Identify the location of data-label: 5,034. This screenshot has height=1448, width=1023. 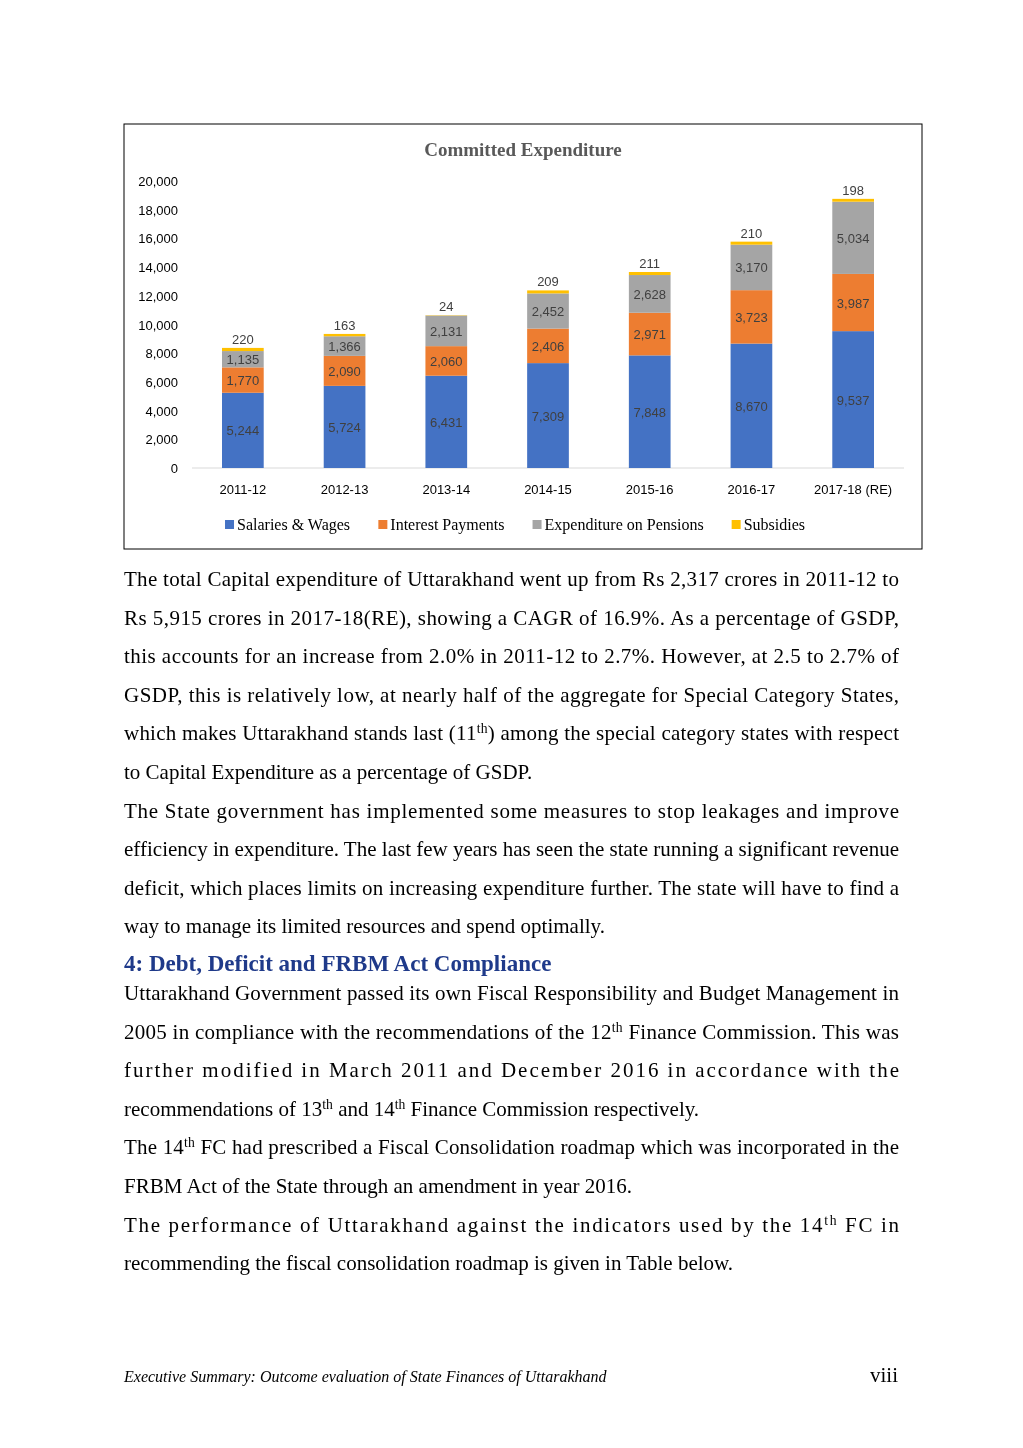
(853, 238).